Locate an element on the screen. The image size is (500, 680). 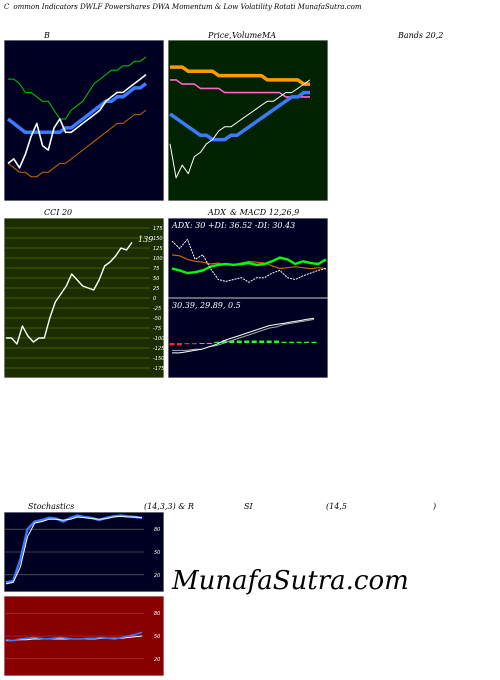
stoch-d-line is located at coordinates (74, 550).